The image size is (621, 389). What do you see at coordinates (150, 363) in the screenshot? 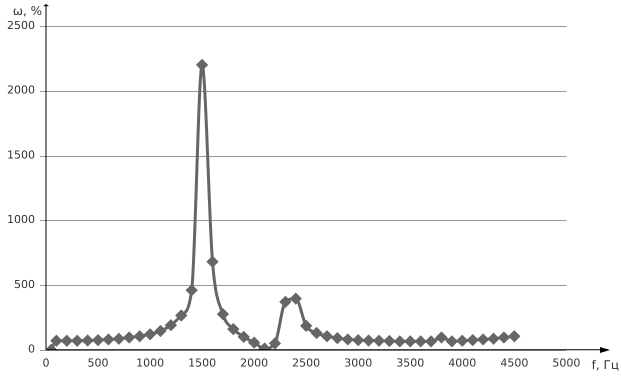
I see `x-tick-label: 1000` at bounding box center [150, 363].